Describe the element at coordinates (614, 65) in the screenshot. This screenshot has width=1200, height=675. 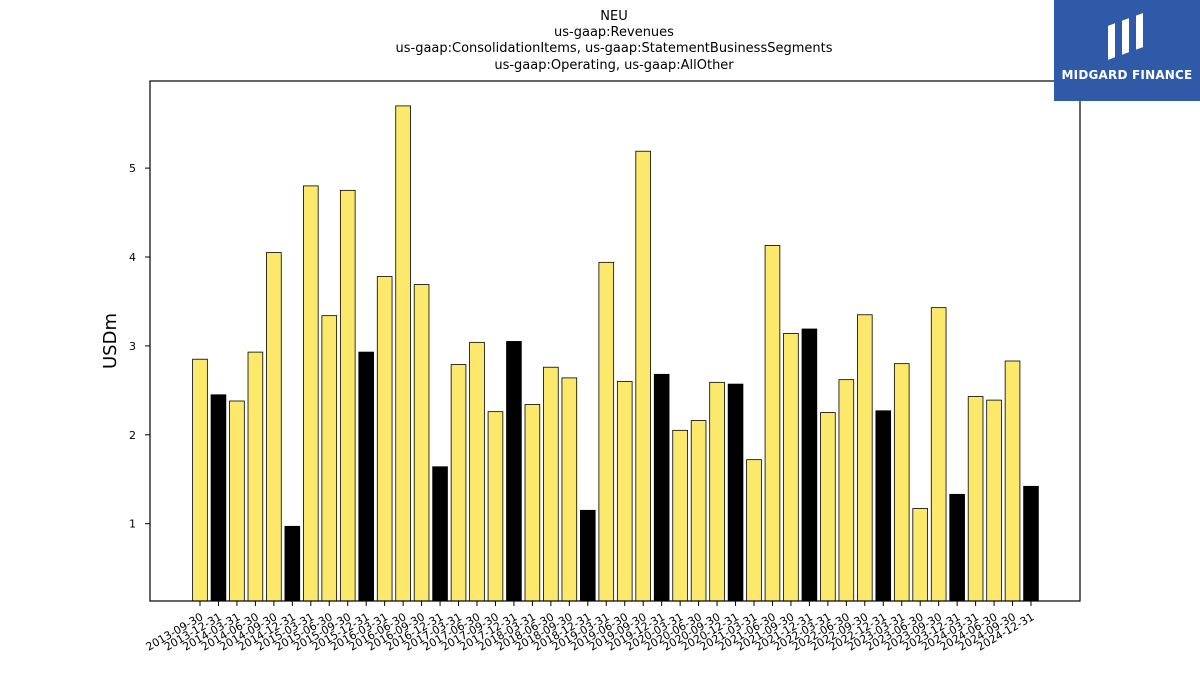
I see `chart-title-line-4: us-gaap:Operating, us-gaap:AllOther` at that location.